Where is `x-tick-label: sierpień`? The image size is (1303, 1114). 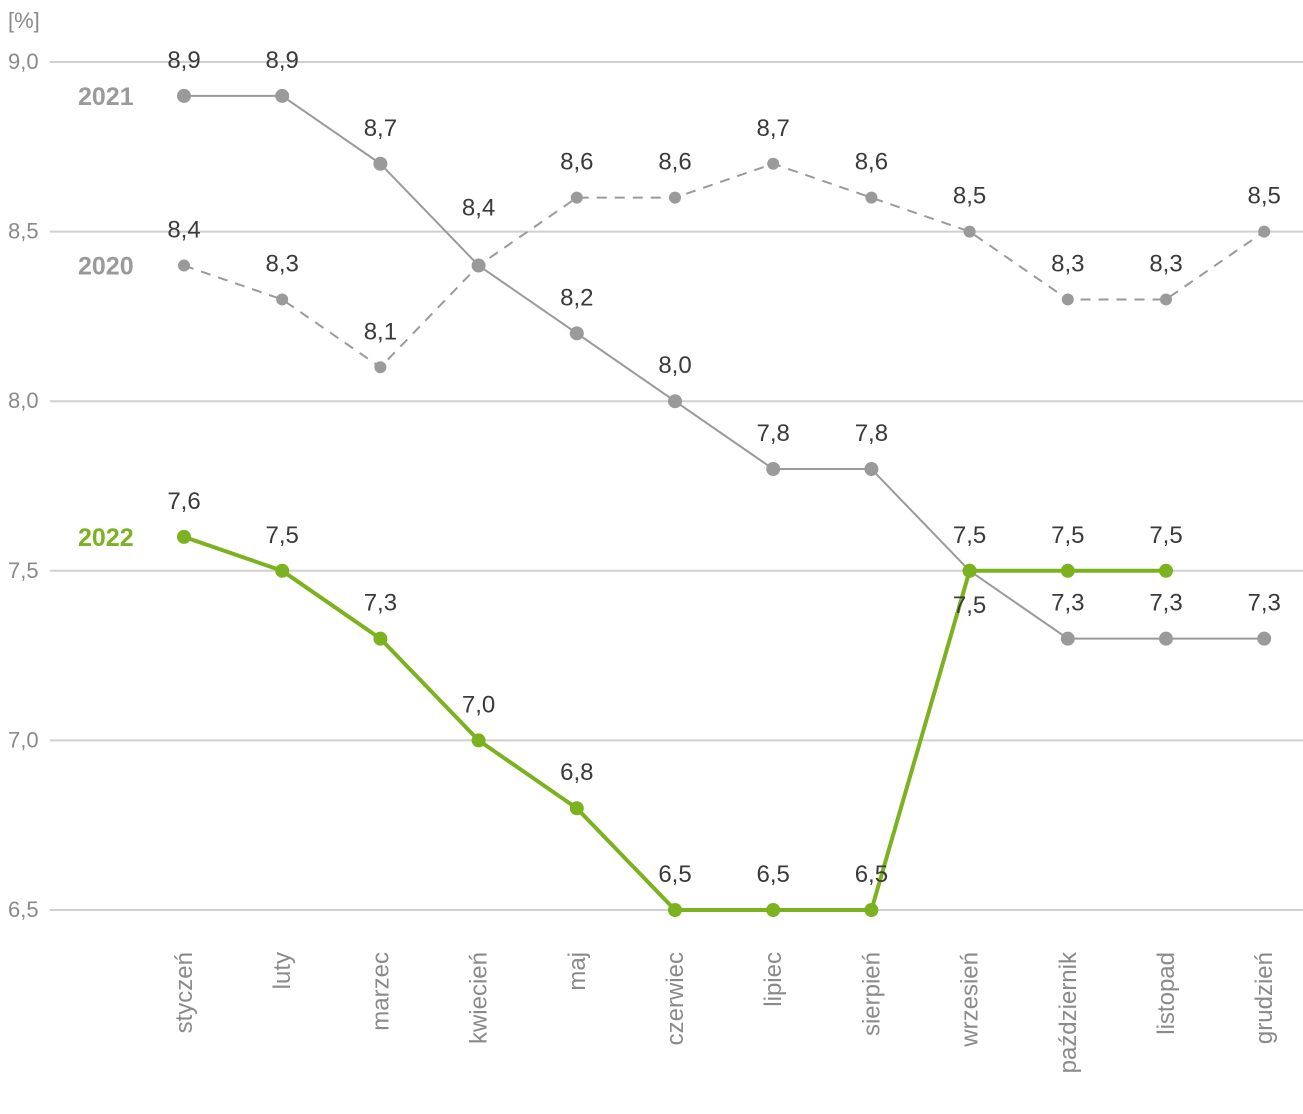
x-tick-label: sierpień is located at coordinates (871, 994).